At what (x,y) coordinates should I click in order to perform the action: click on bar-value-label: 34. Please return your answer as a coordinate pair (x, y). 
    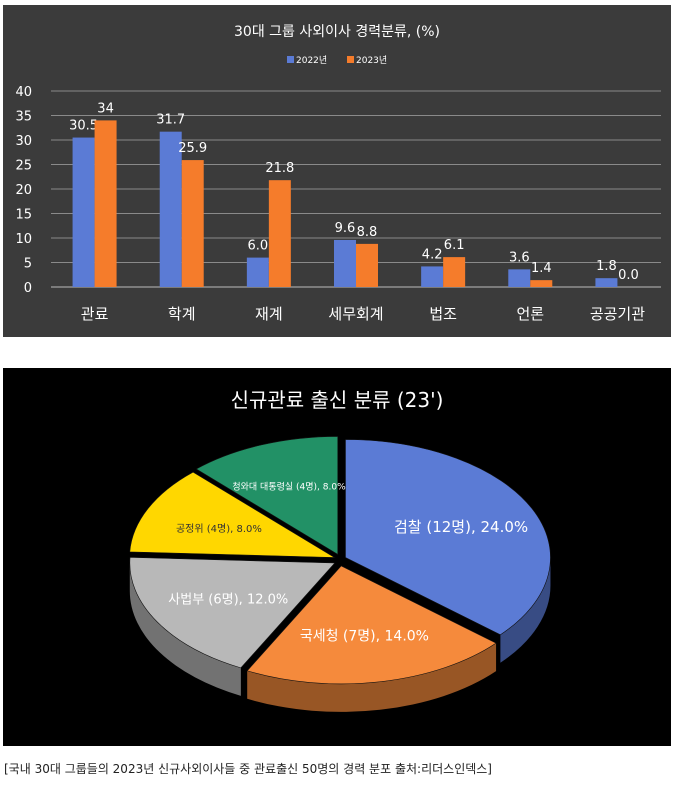
    Looking at the image, I should click on (105, 108).